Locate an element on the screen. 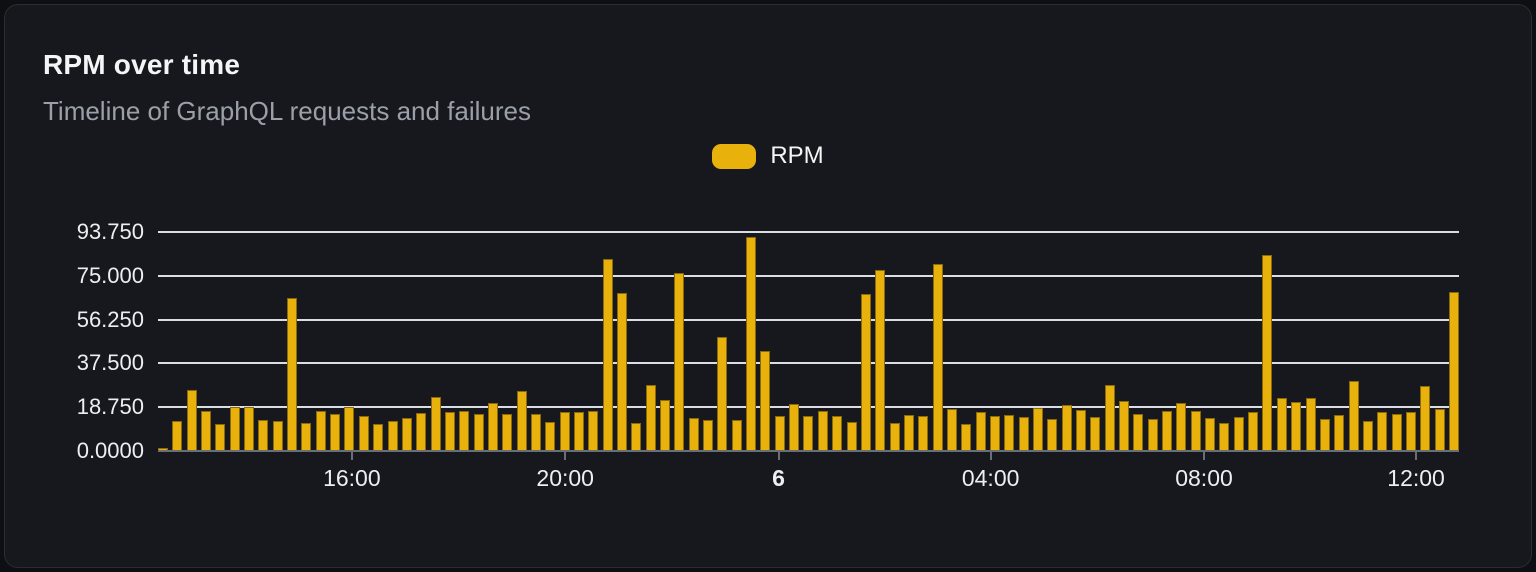 This screenshot has height=572, width=1536. x-axis-tick is located at coordinates (1204, 455).